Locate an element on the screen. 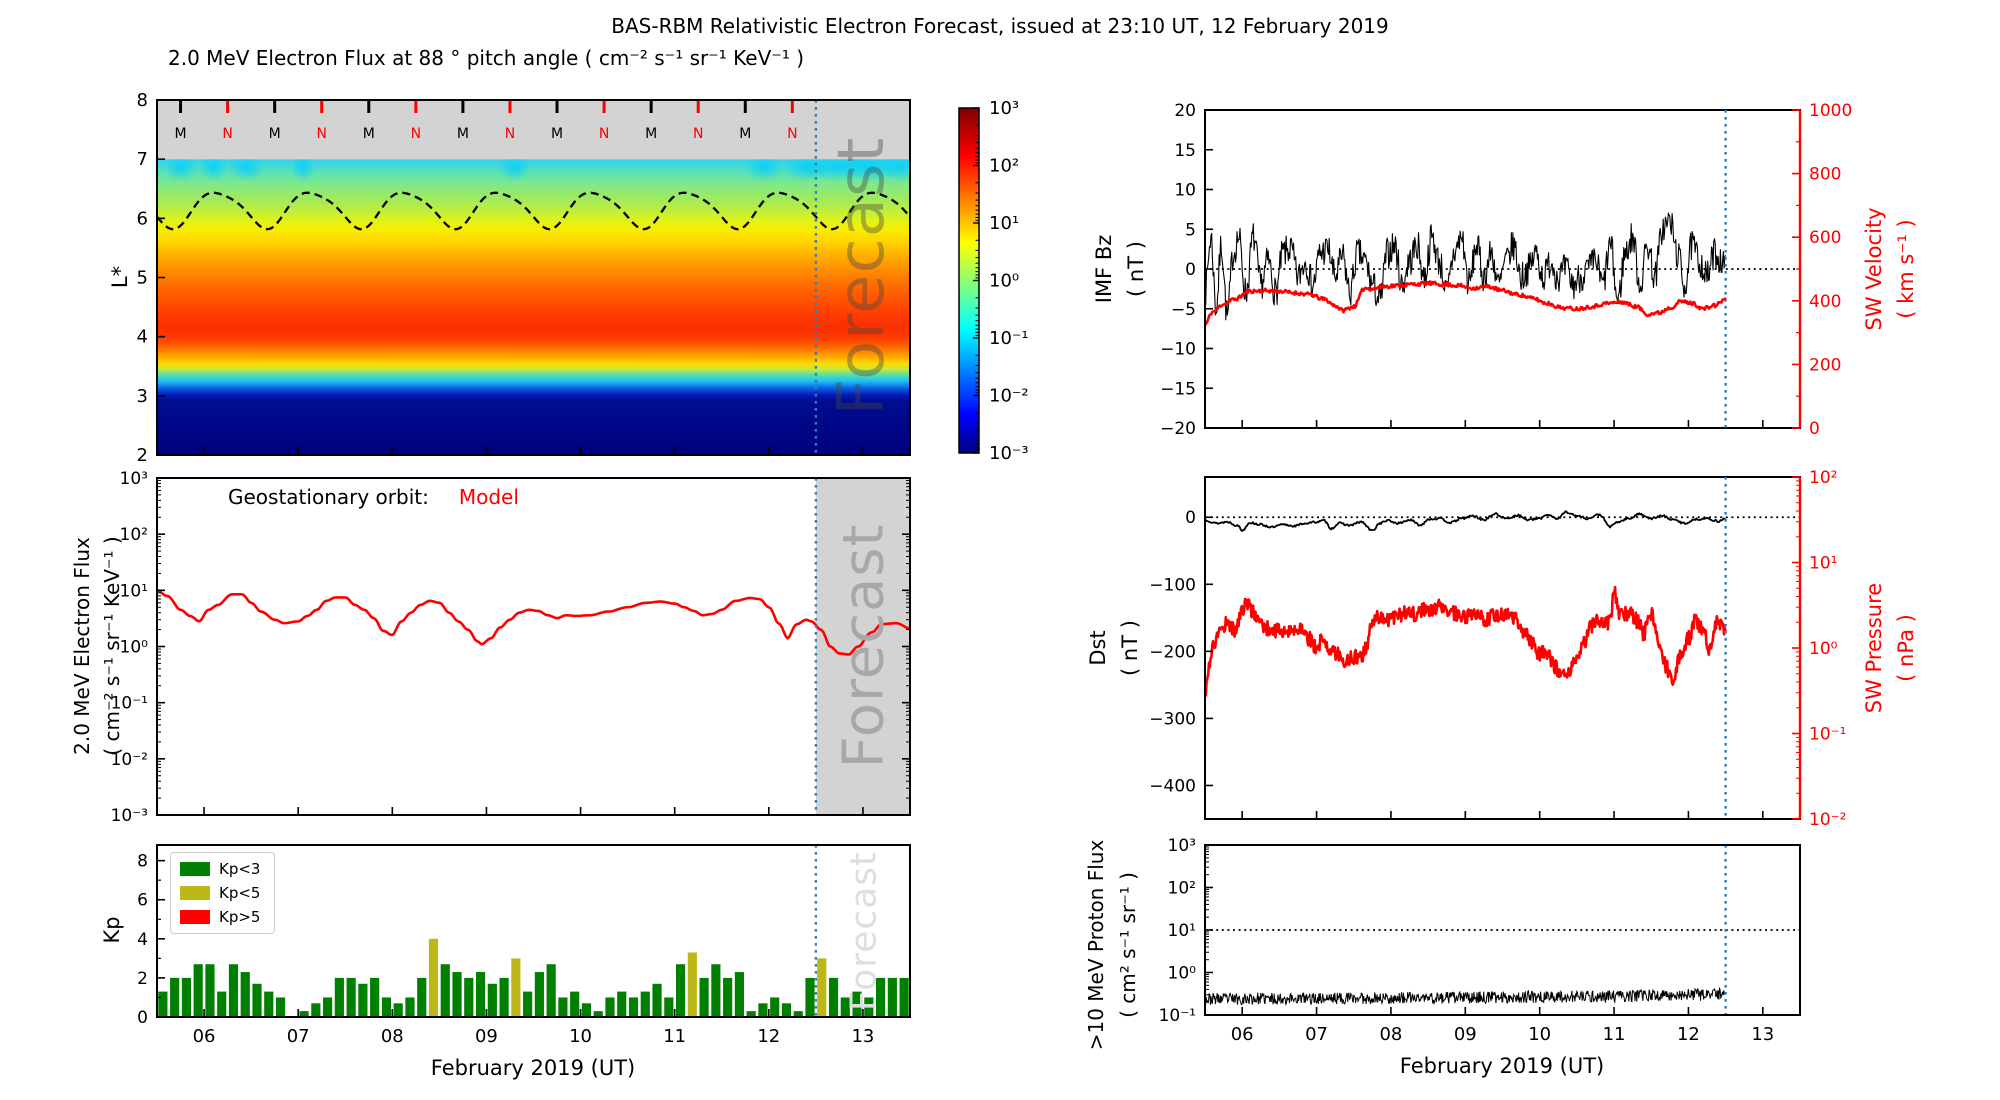  svg-text: 1000 is located at coordinates (1830, 111).